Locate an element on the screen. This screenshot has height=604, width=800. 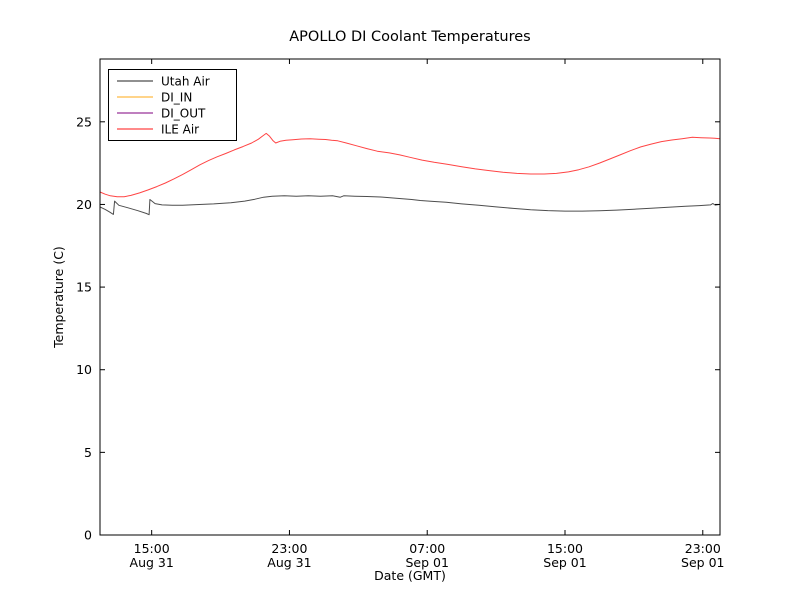
y-tick-label: 10 is located at coordinates (84, 369).